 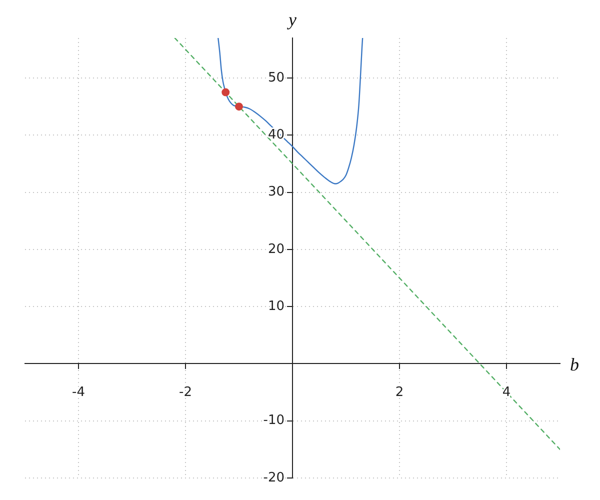 I want to click on x-tick-label: -4, so click(x=78, y=392).